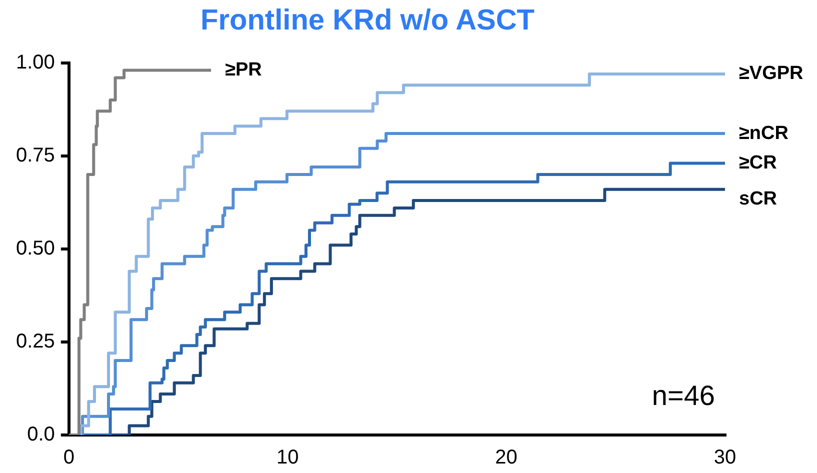 This screenshot has height=473, width=817. What do you see at coordinates (35, 62) in the screenshot?
I see `y-tick-label: 1.00` at bounding box center [35, 62].